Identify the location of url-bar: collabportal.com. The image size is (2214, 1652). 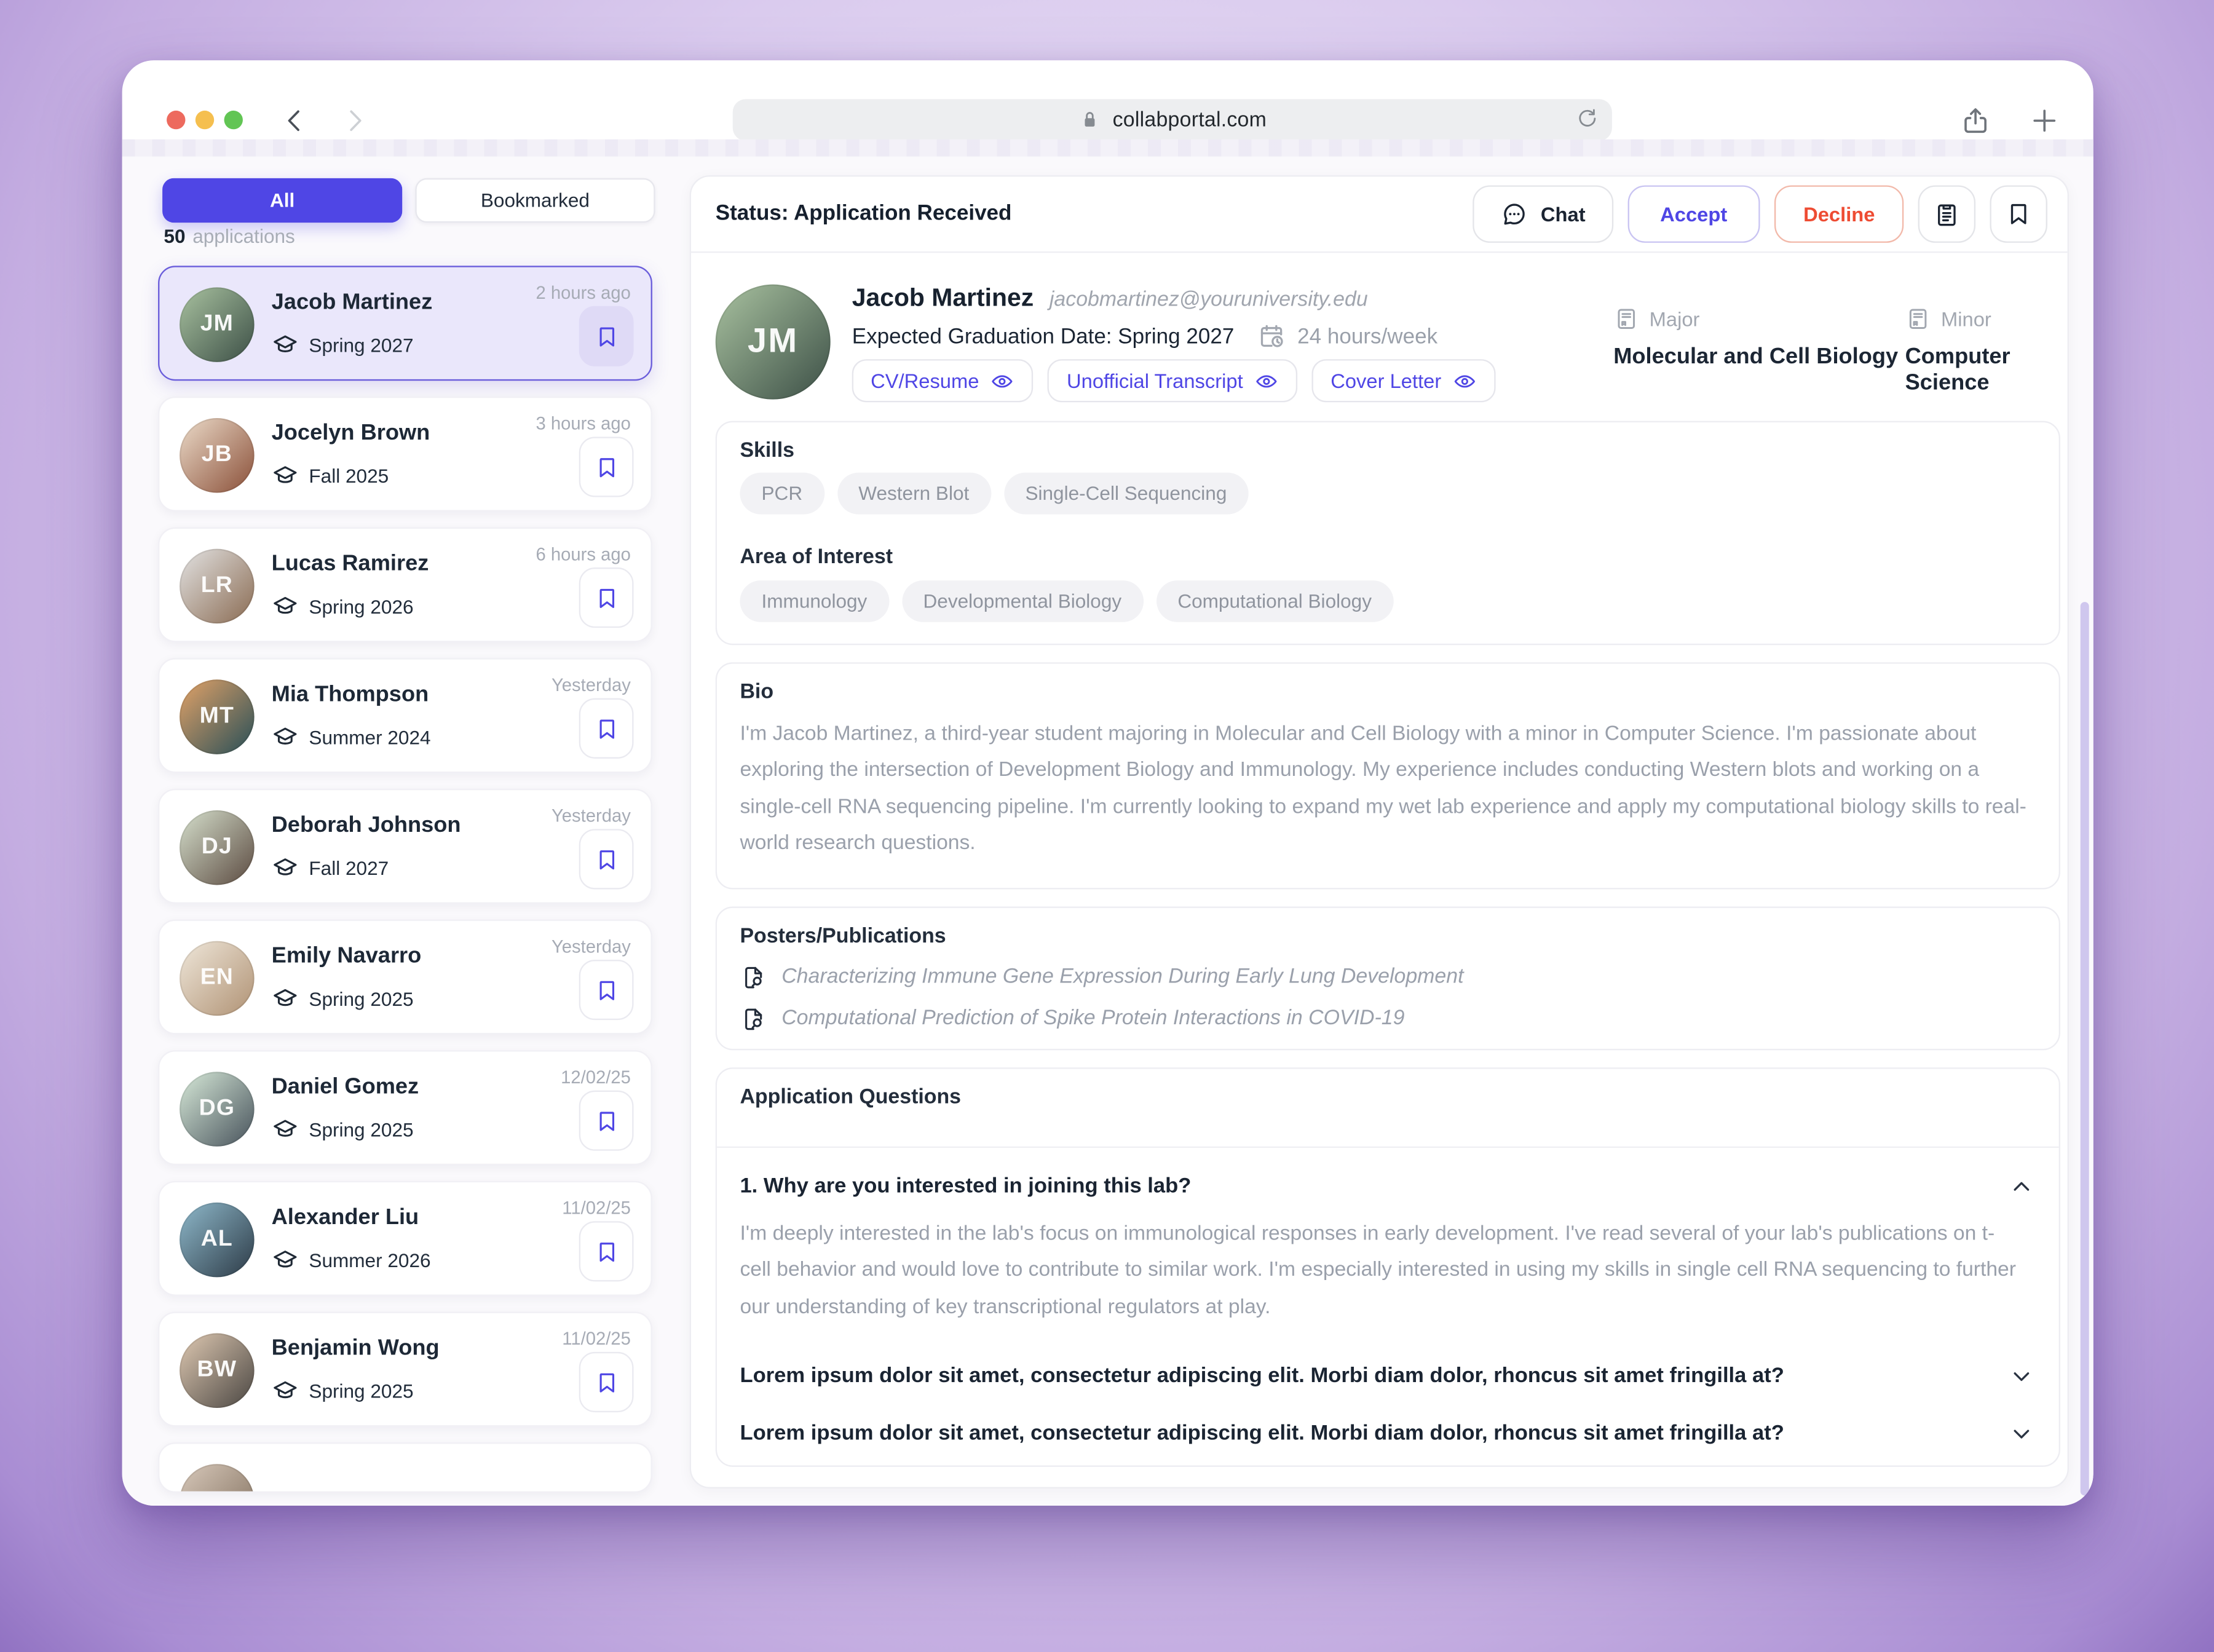
(1172, 120).